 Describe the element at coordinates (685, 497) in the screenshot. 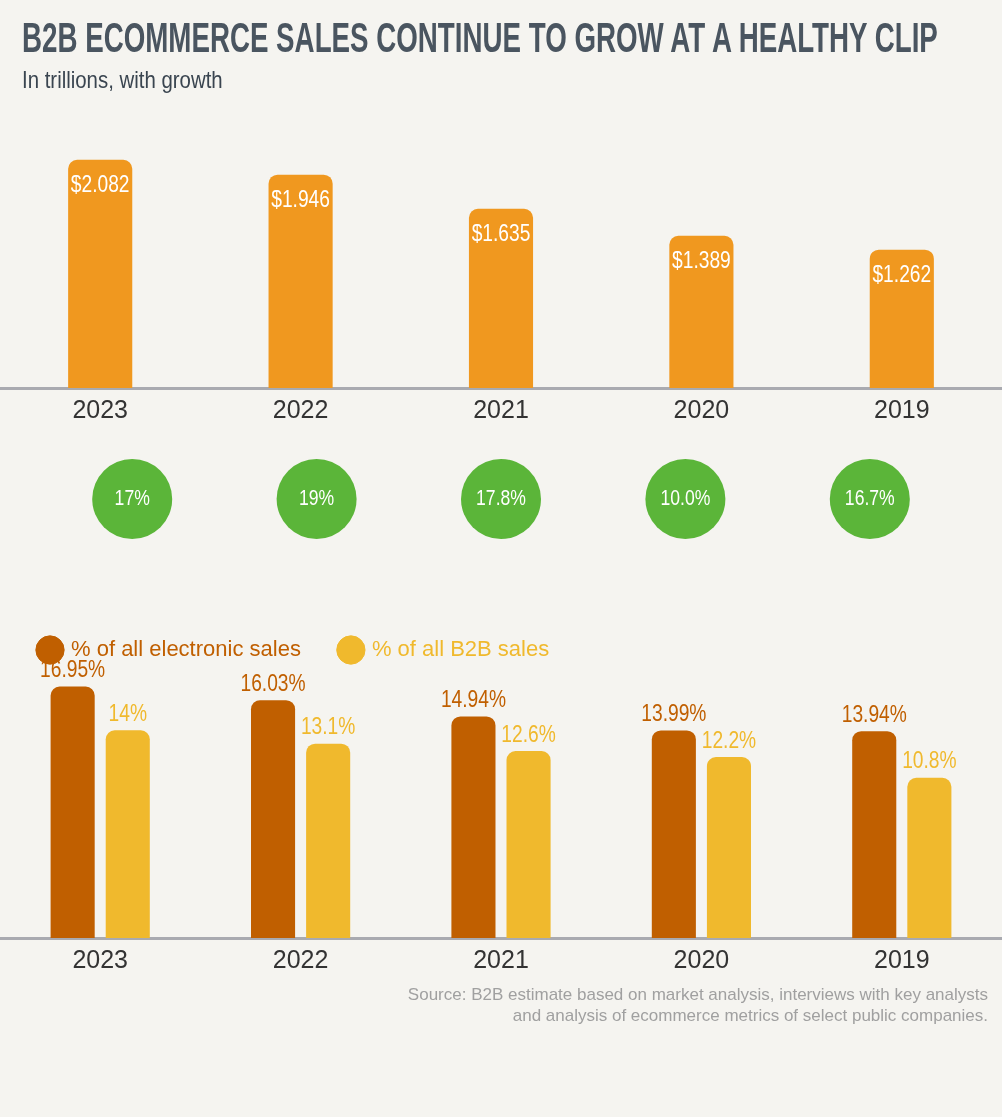

I see `data-label: 10.0%` at that location.